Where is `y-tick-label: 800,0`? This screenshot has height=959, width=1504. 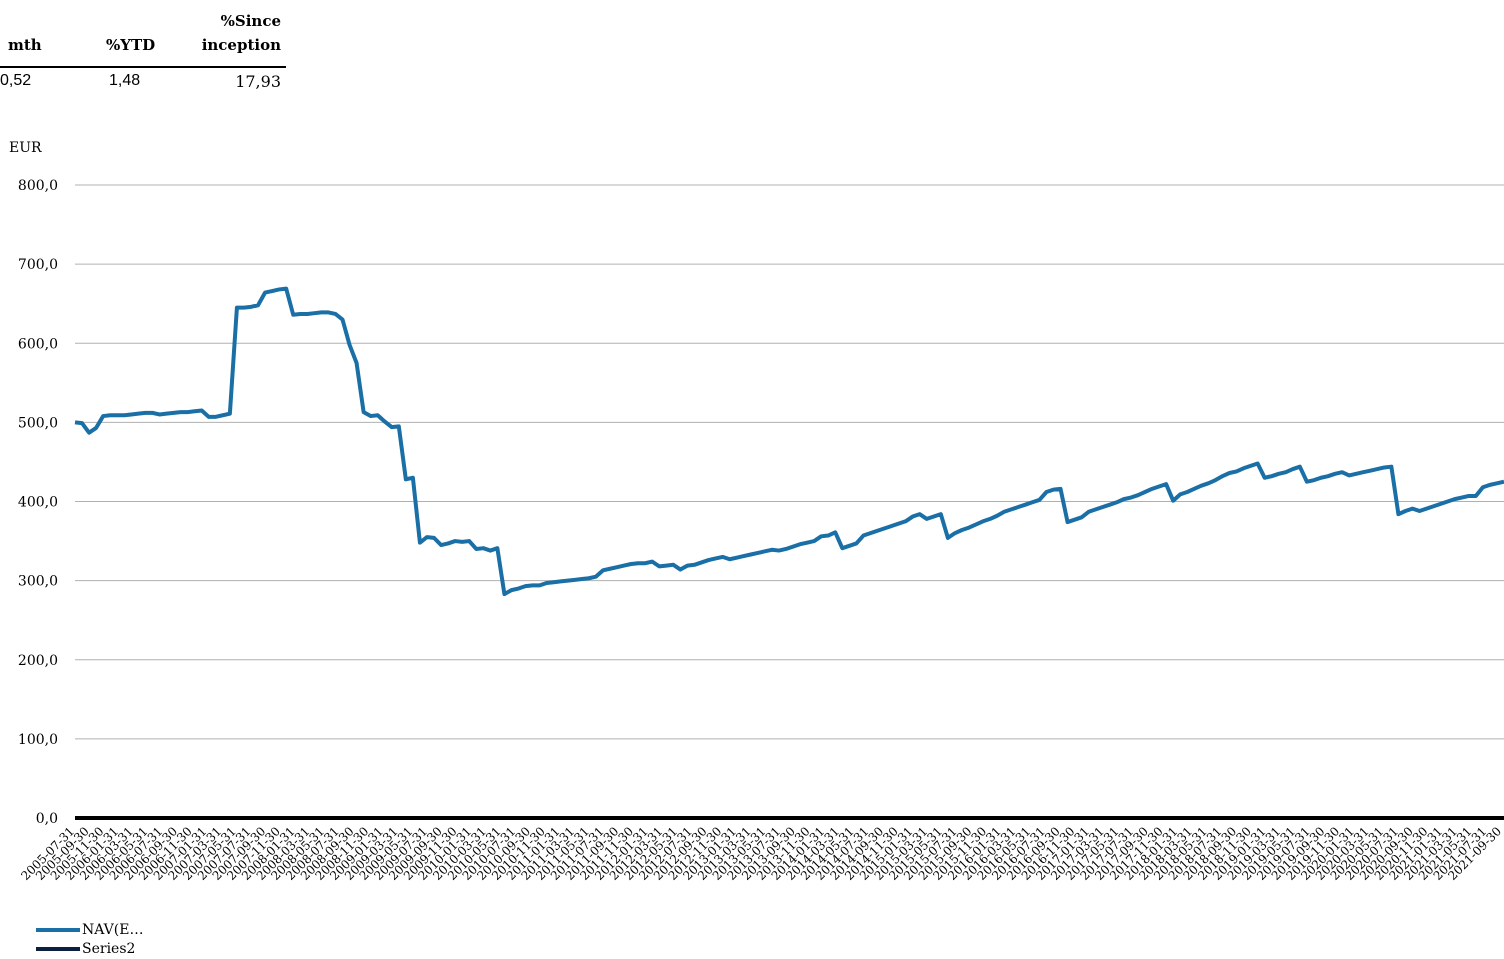 y-tick-label: 800,0 is located at coordinates (38, 186).